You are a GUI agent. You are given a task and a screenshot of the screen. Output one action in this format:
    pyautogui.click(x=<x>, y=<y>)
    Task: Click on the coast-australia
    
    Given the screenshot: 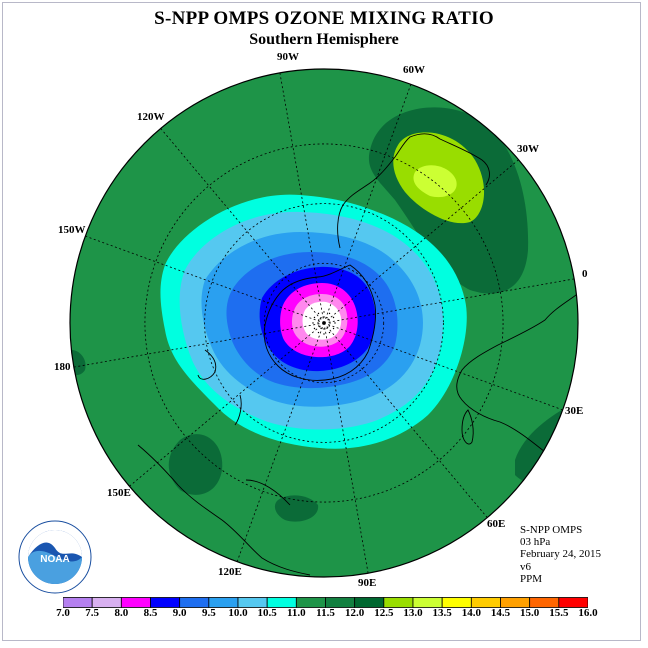 What is the action you would take?
    pyautogui.click(x=224, y=510)
    